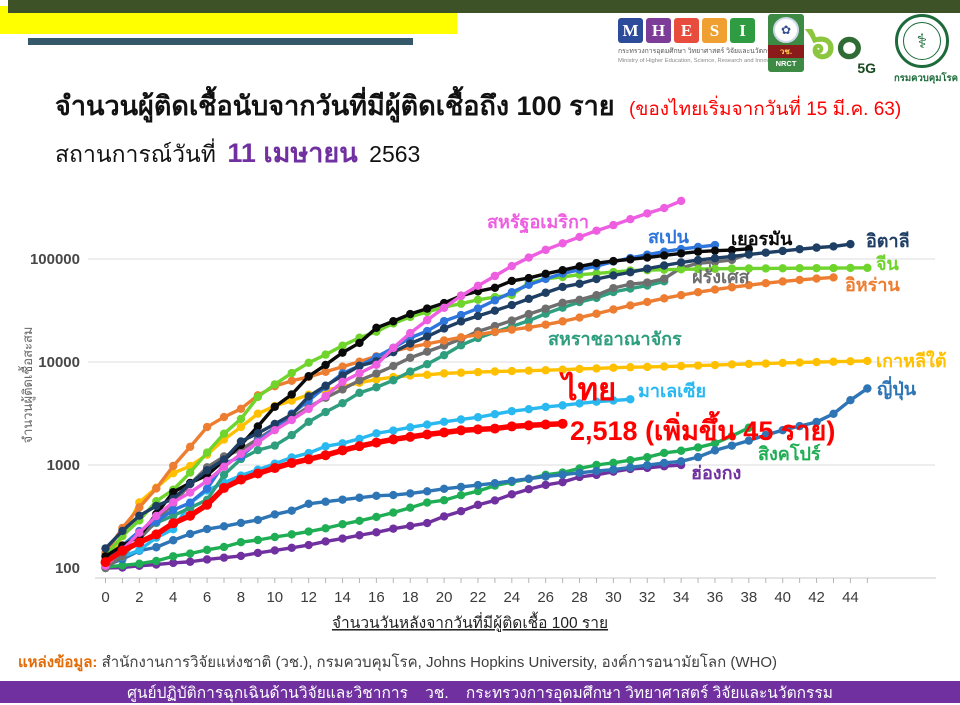  What do you see at coordinates (765, 109) in the screenshot?
I see `title-note: (ของไทยเริ่มจากวันที่ 15 มี.ค. 63)` at bounding box center [765, 109].